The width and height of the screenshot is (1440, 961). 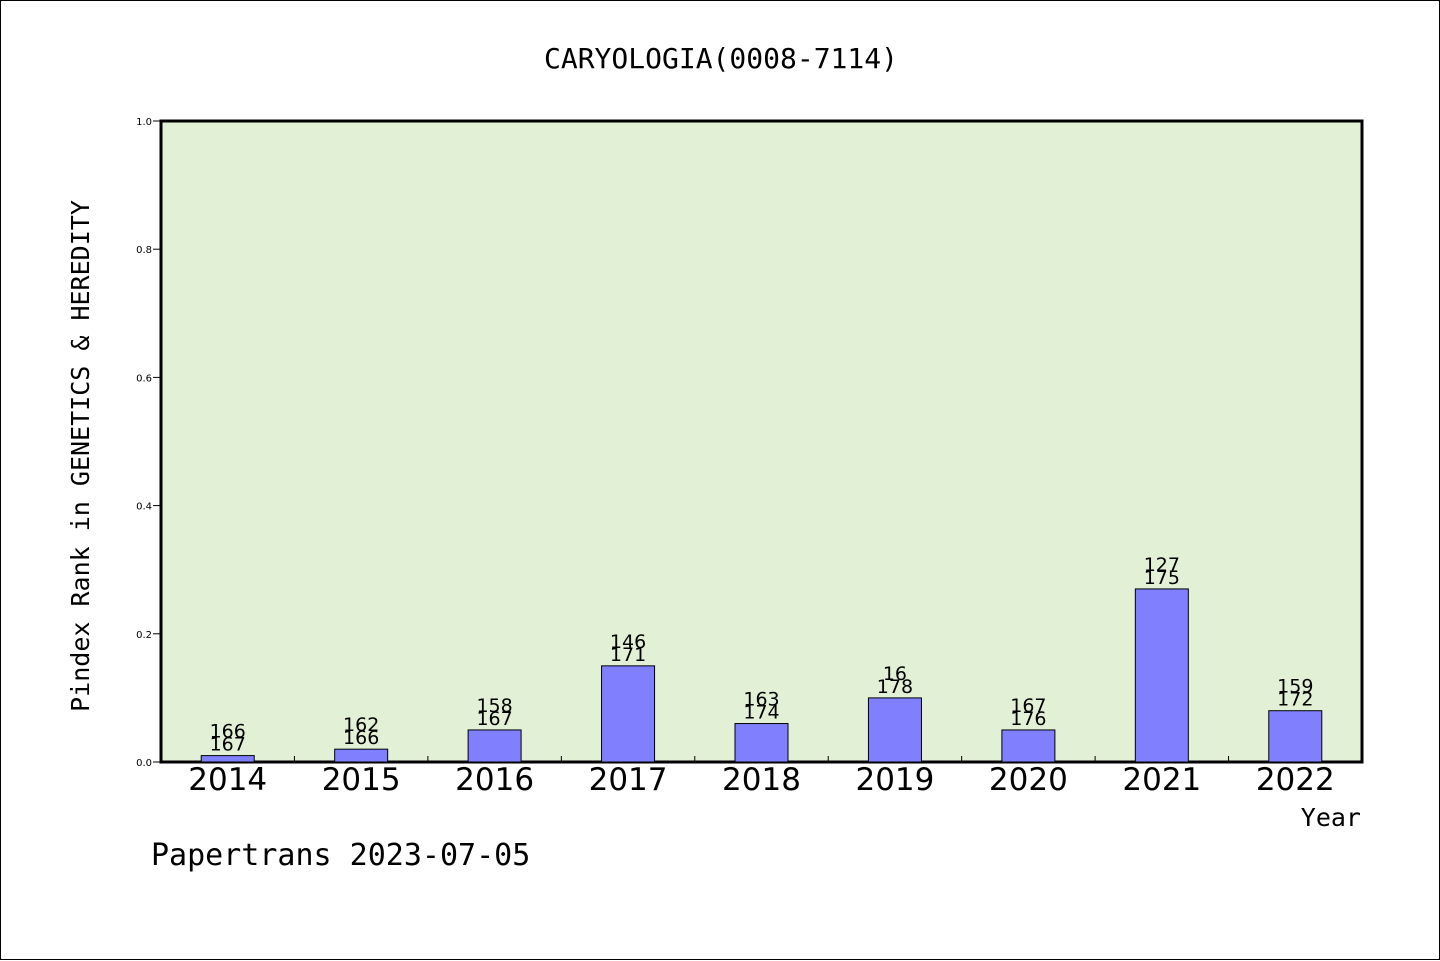 I want to click on bar-label-bottom: 178, so click(x=895, y=687).